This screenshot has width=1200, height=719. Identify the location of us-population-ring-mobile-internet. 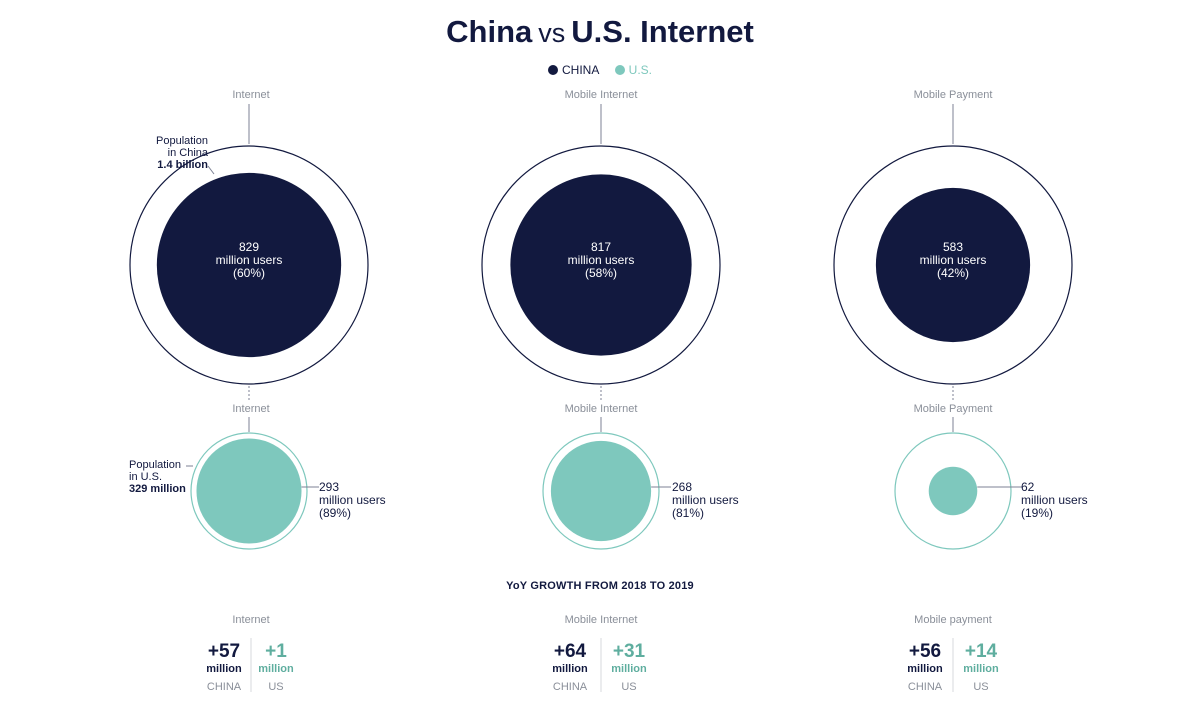
(601, 491).